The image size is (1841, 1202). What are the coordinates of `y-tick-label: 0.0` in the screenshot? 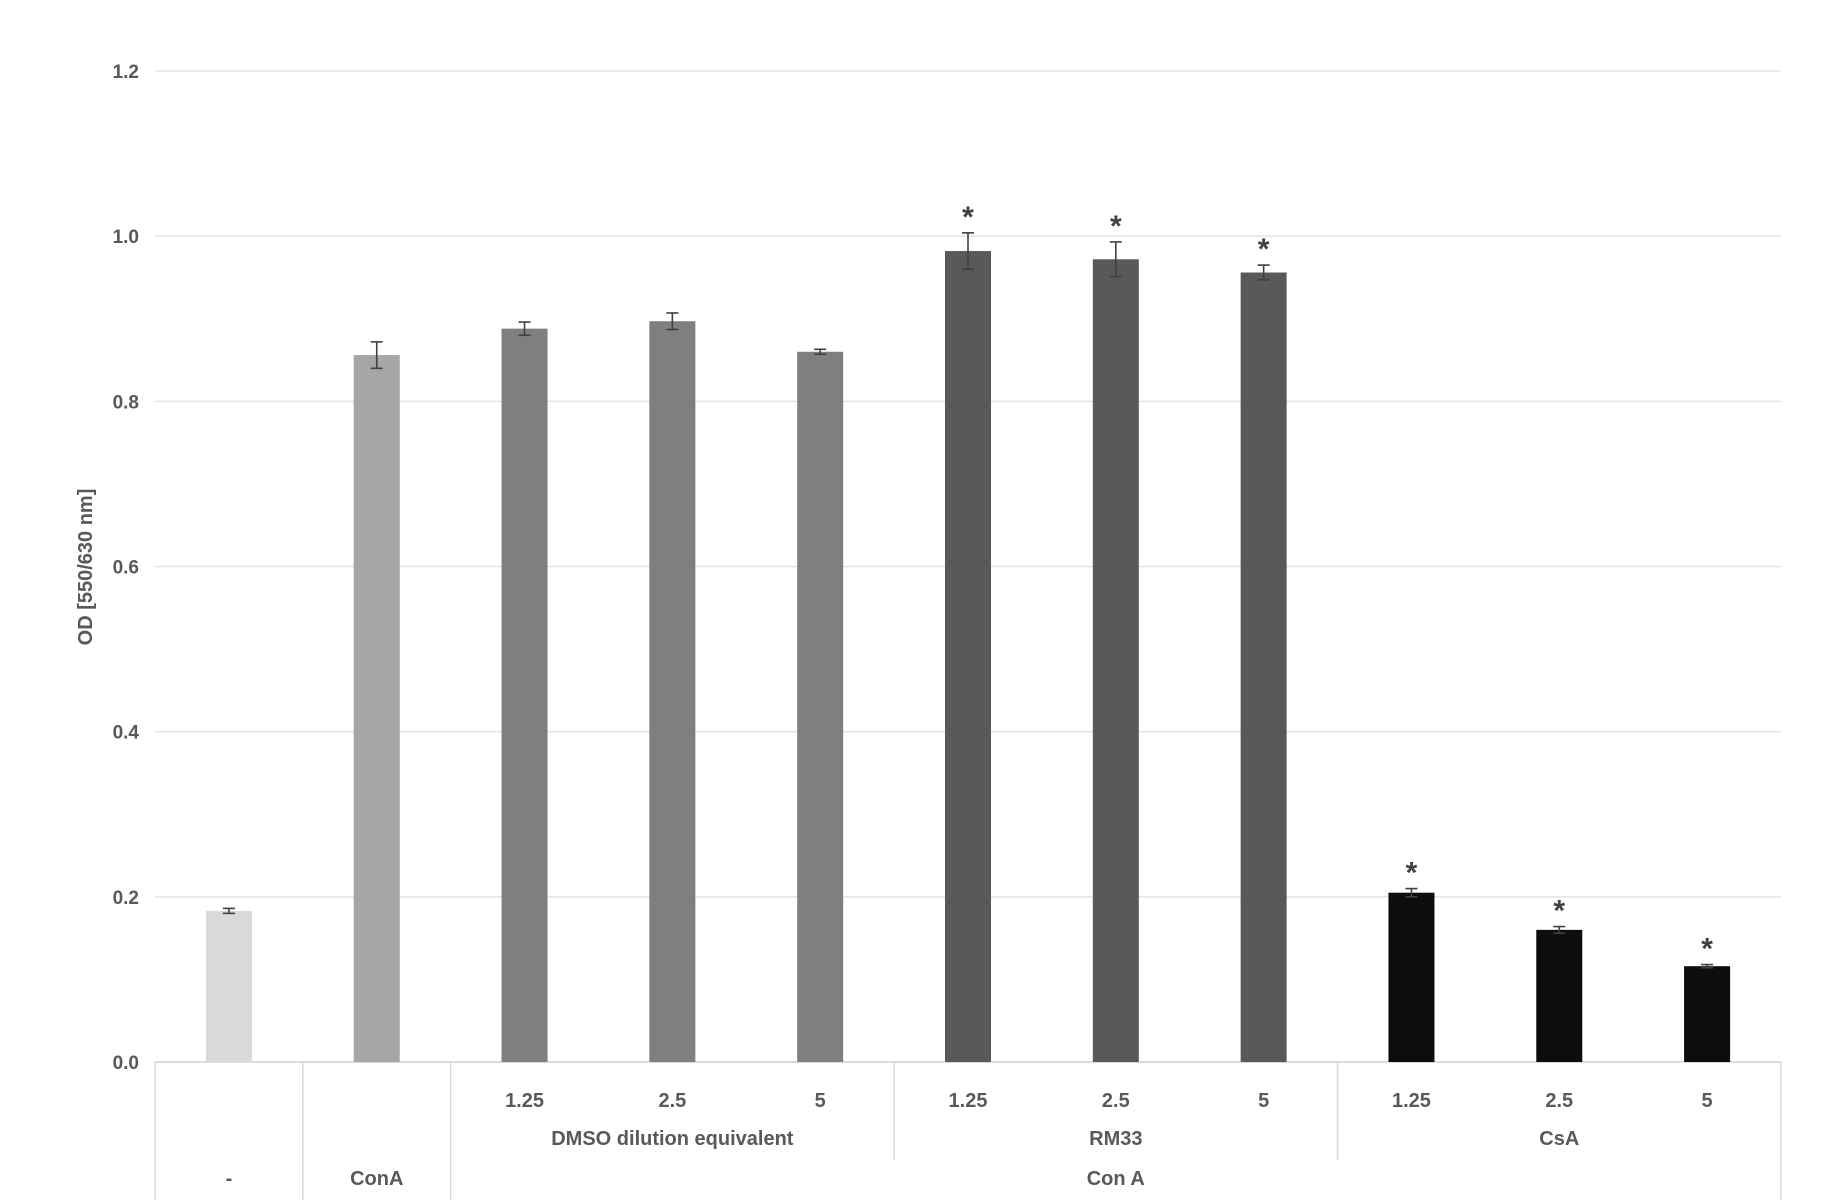 It's located at (126, 1063).